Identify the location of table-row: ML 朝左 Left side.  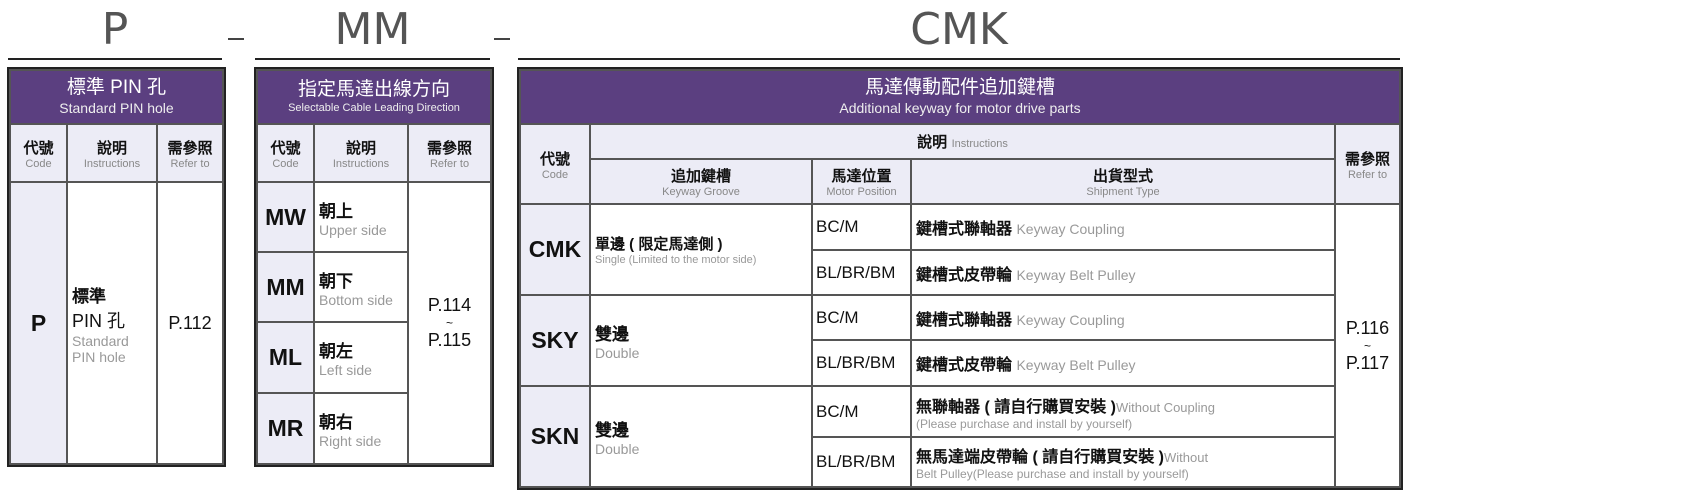
(373, 357).